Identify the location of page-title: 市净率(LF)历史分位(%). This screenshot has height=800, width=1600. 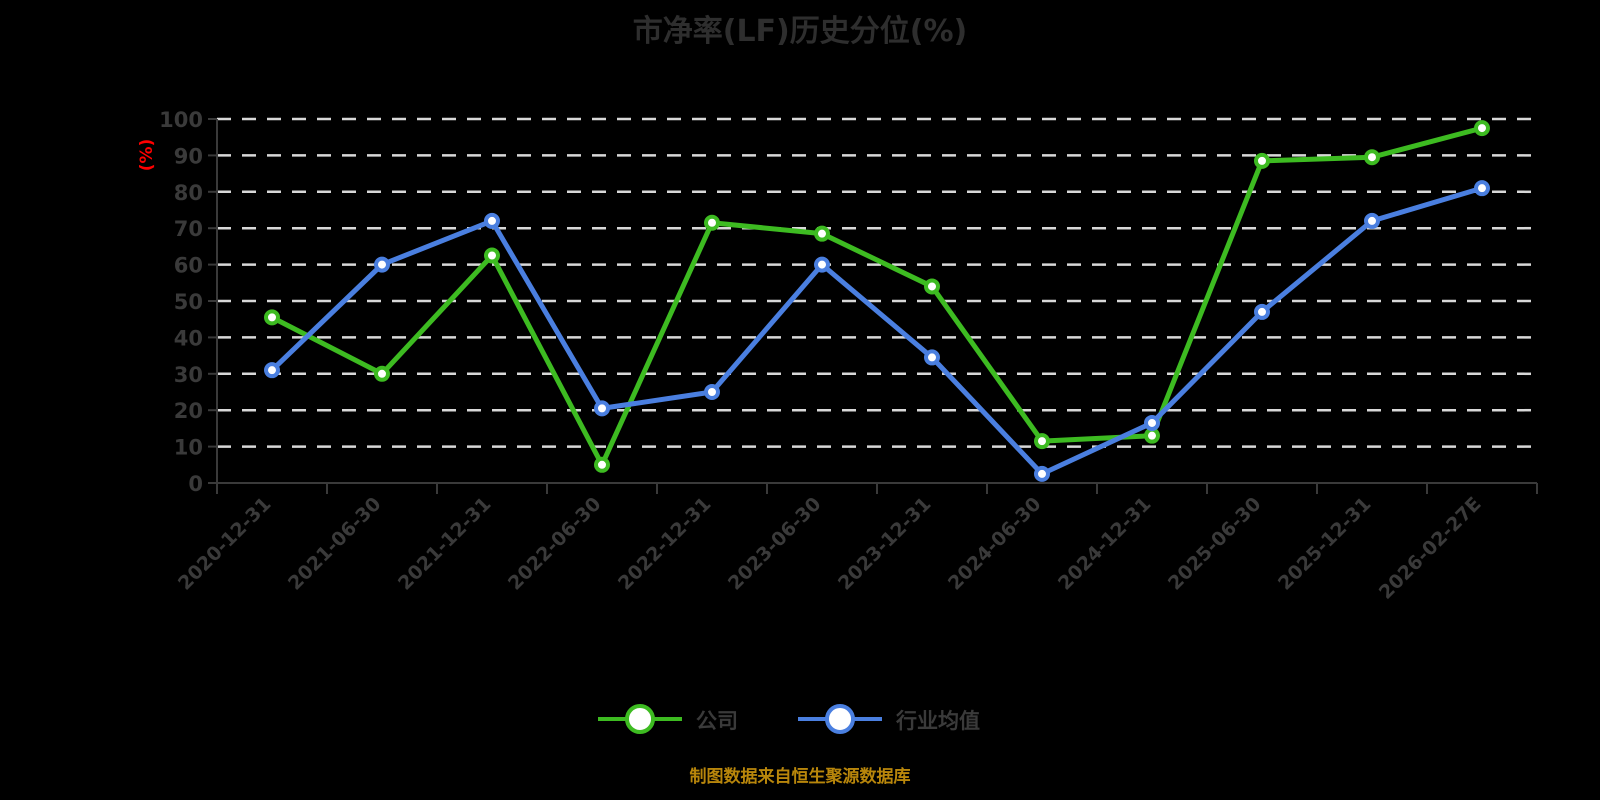
(800, 31).